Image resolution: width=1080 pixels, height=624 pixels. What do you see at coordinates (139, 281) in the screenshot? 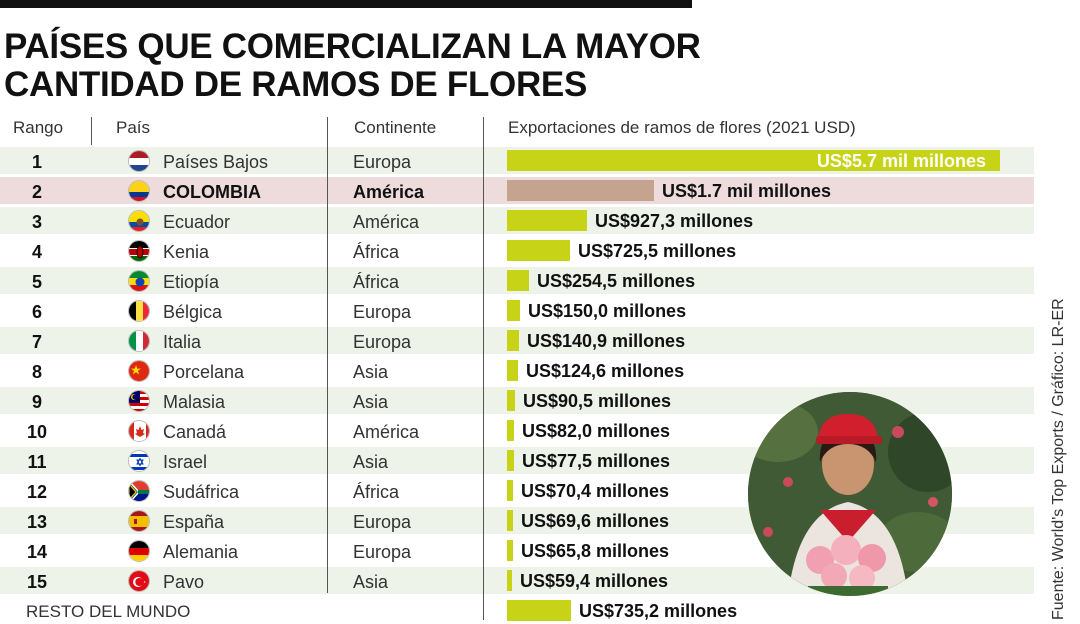
I see `ethiopia-flag-icon` at bounding box center [139, 281].